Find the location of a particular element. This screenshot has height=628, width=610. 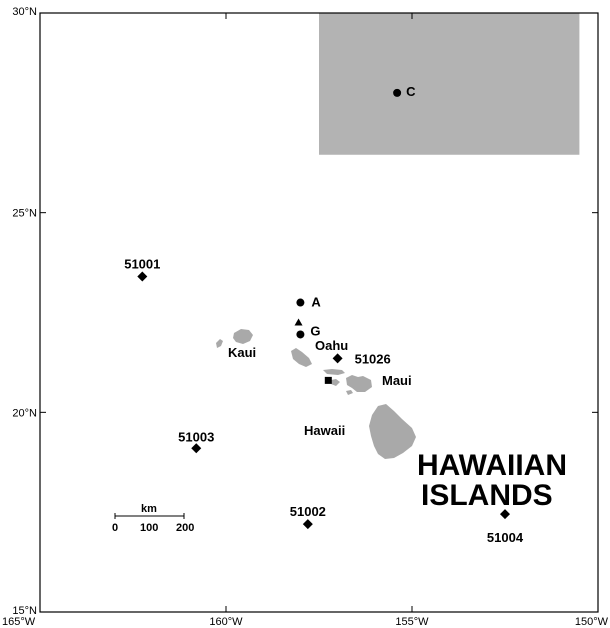

niihau-island is located at coordinates (219, 343).